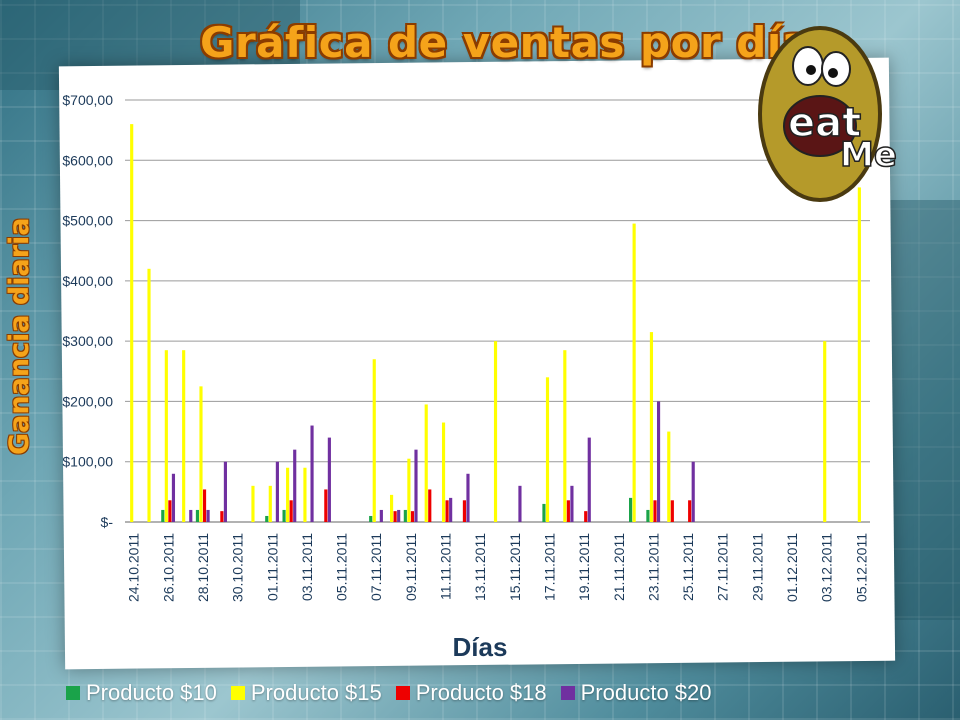 This screenshot has height=720, width=960. Describe the element at coordinates (19, 336) in the screenshot. I see `y-axis-title: Ganancia diaria` at that location.